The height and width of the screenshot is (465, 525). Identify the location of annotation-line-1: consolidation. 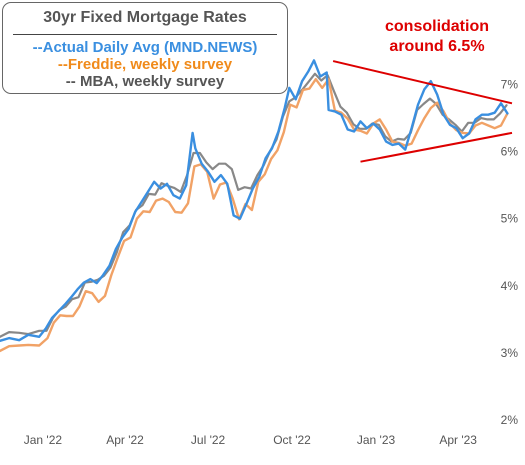
(437, 26).